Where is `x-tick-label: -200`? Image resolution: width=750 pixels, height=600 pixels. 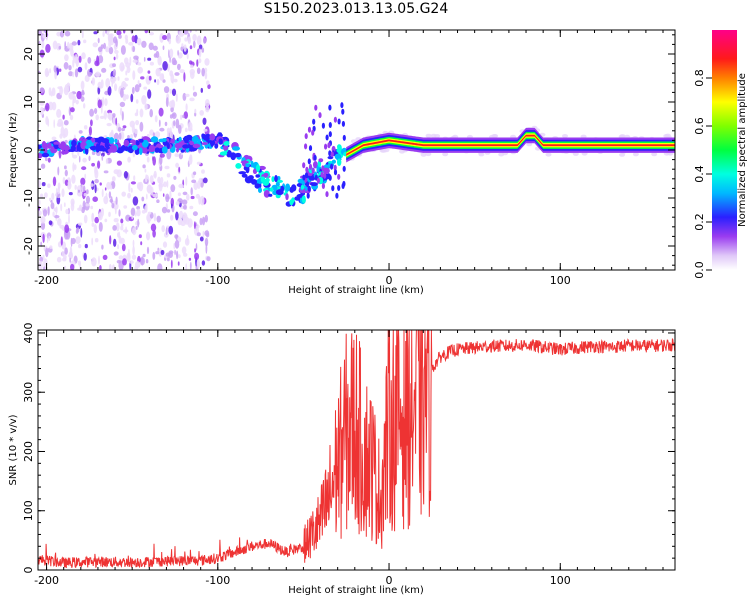 x-tick-label: -200 is located at coordinates (46, 580).